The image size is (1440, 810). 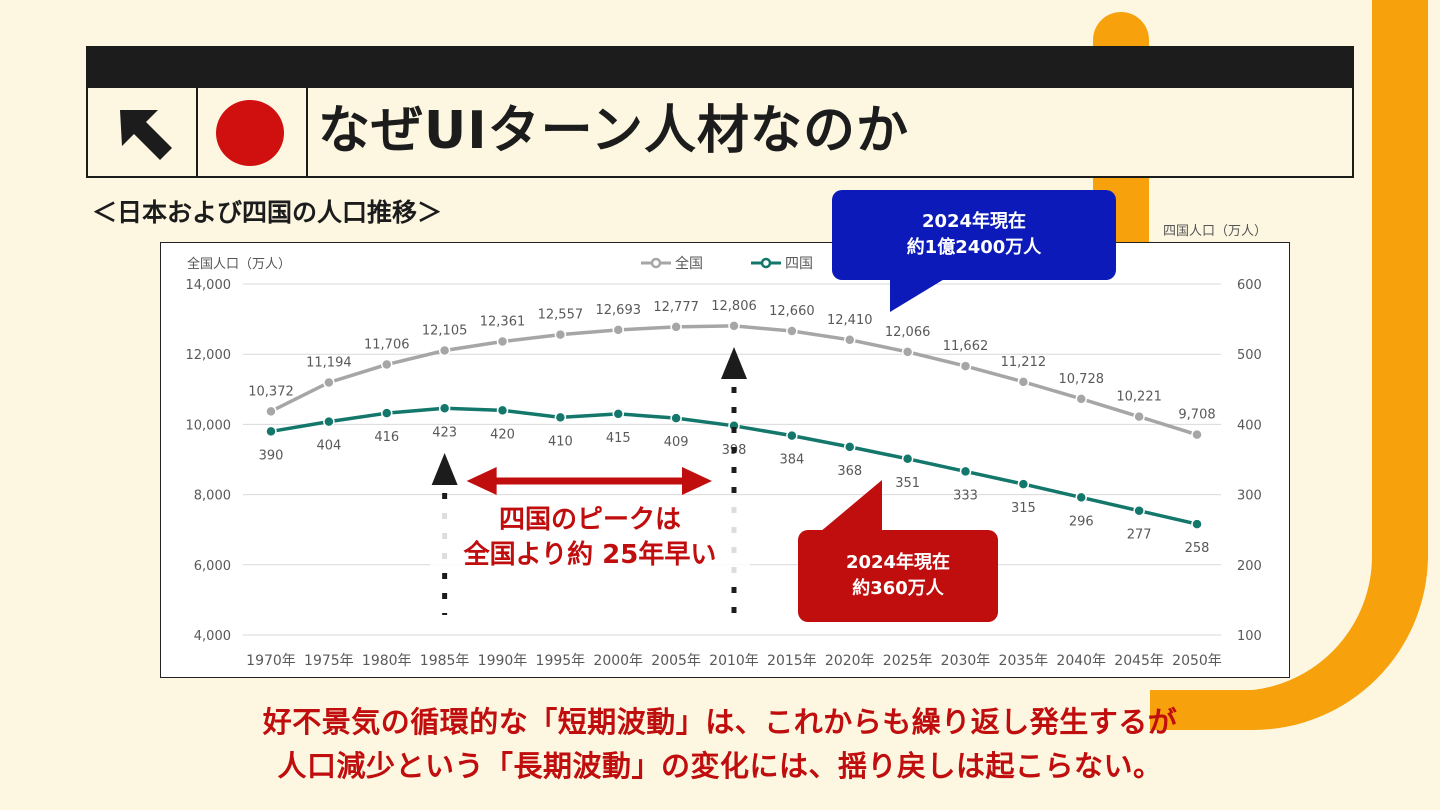 What do you see at coordinates (966, 661) in the screenshot?
I see `x-tick-label: 2030年` at bounding box center [966, 661].